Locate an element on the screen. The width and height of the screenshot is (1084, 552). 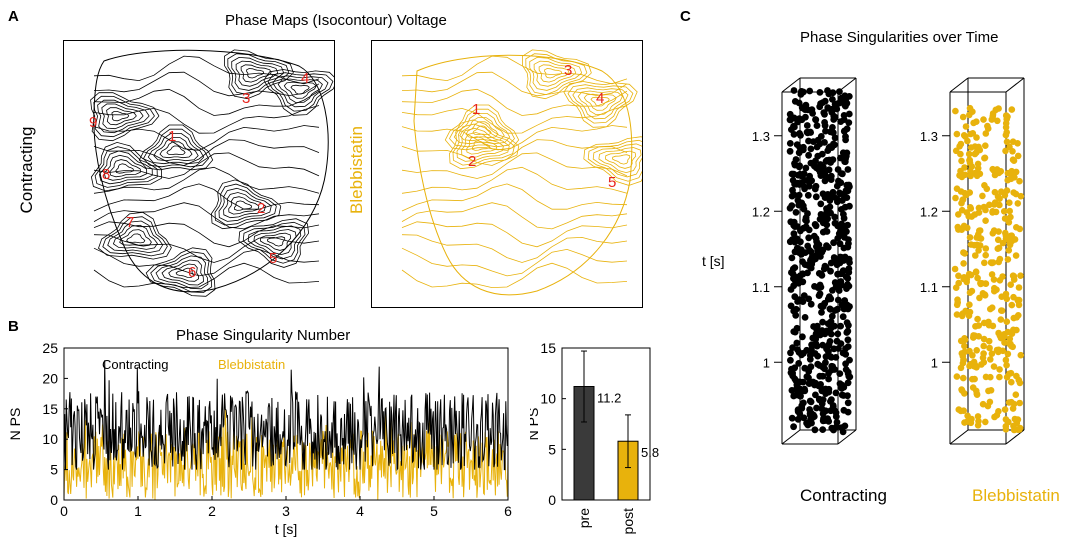
y-tick-label: 20 is located at coordinates (50, 378).